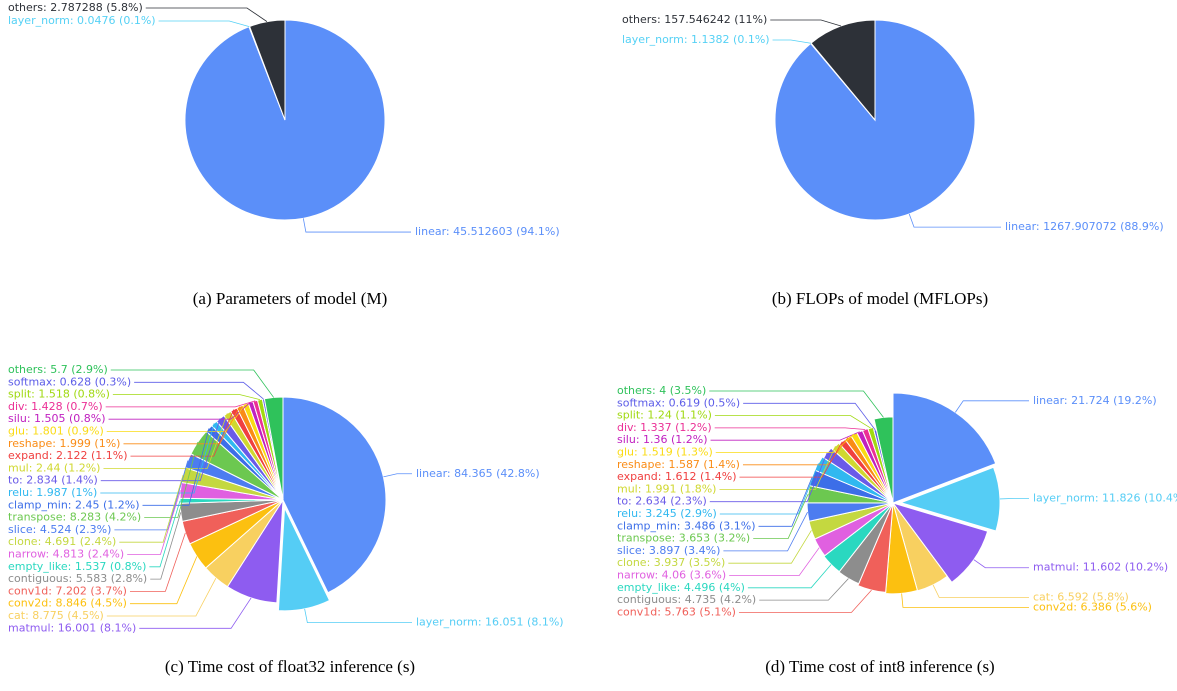 This screenshot has height=691, width=1177. Describe the element at coordinates (671, 575) in the screenshot. I see `slice-label: narrow: 4.06 (3.6%)` at that location.